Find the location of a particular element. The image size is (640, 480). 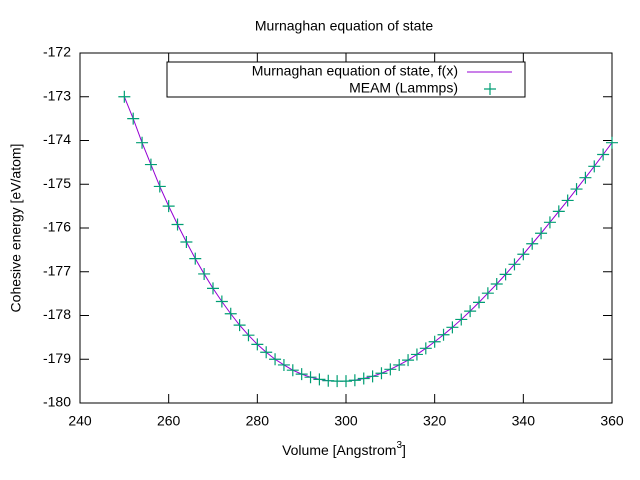

x-axis-label: Volume [Angstrom3] is located at coordinates (344, 449).